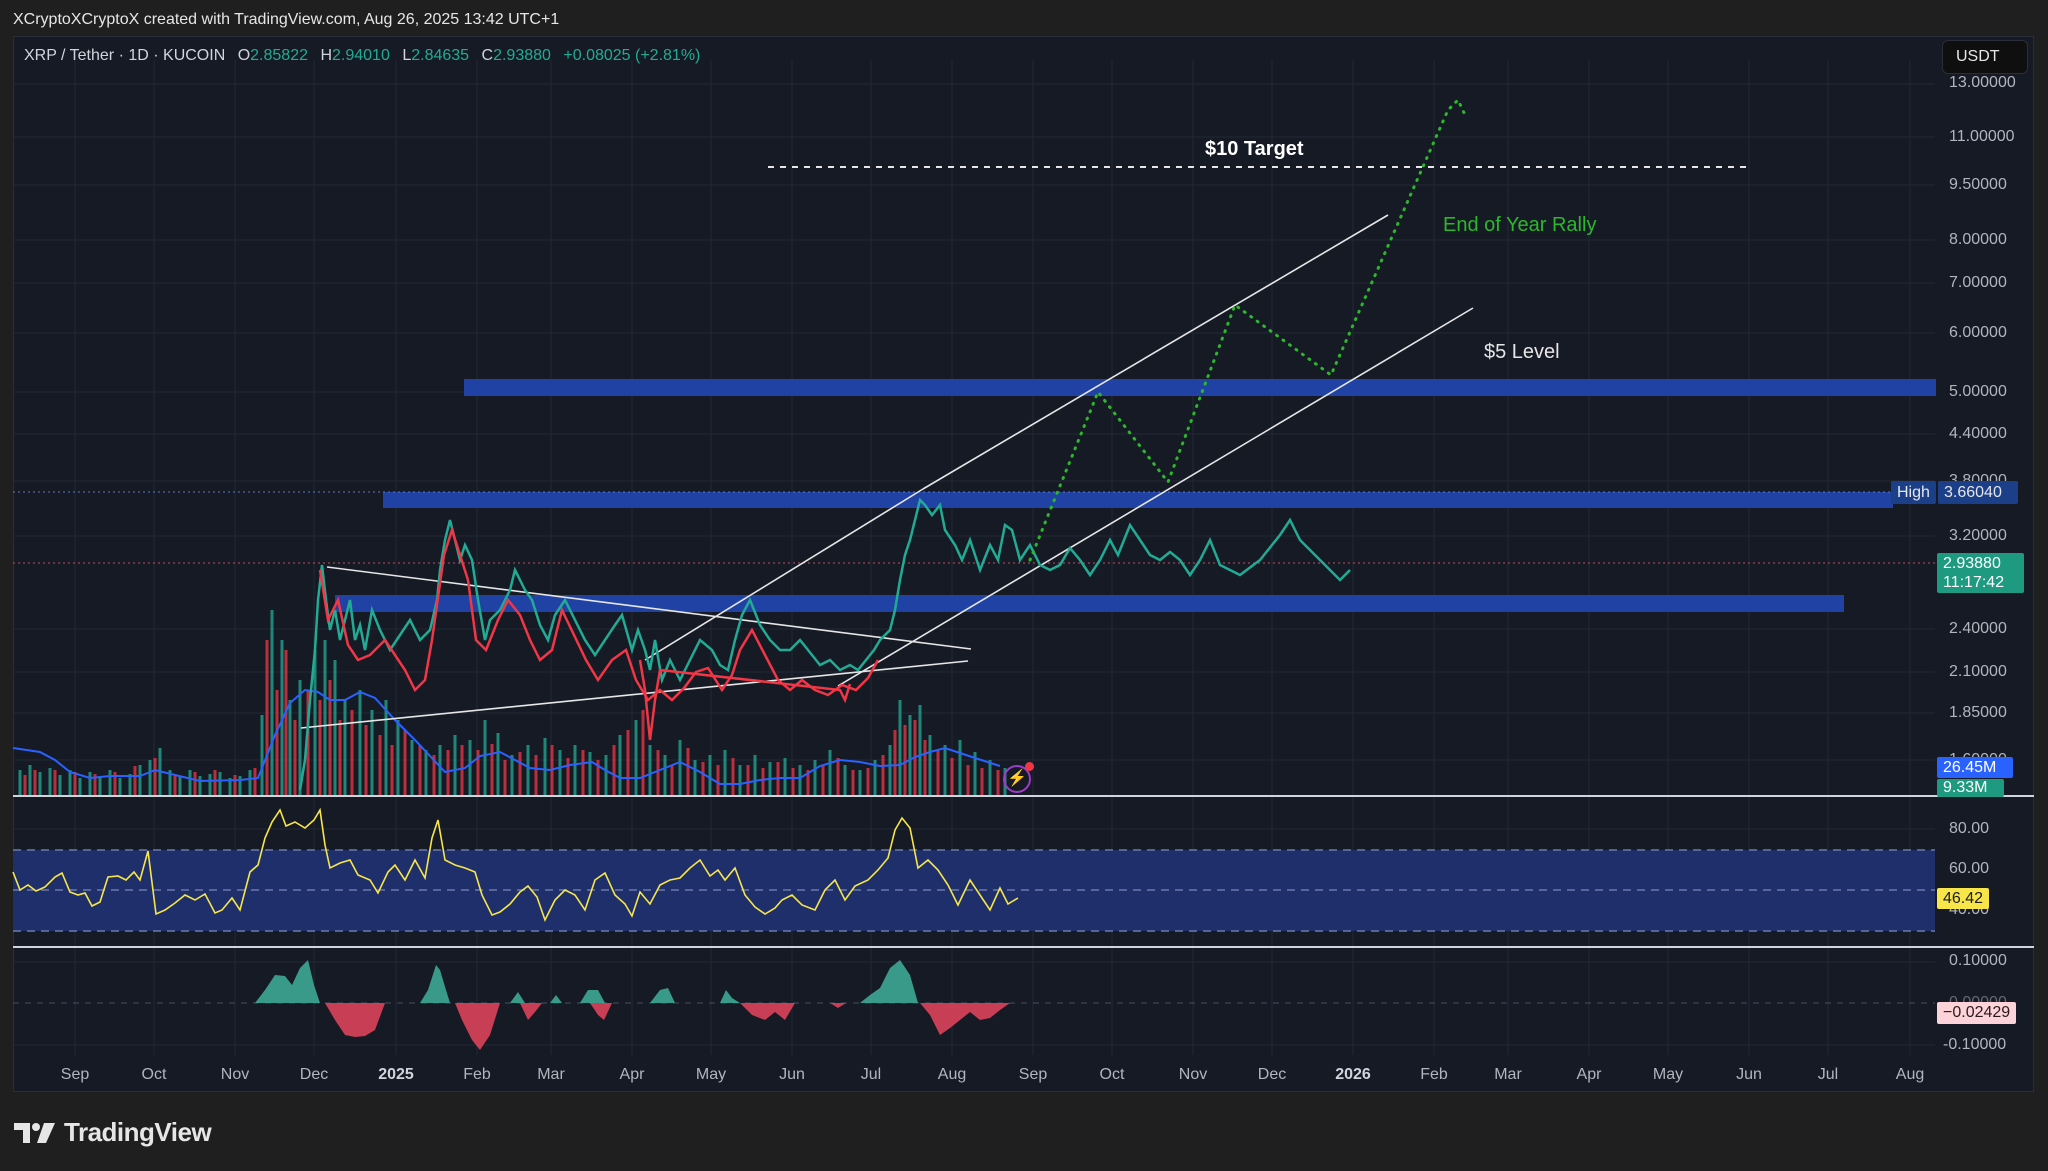 The image size is (2048, 1171). Describe the element at coordinates (586, 981) in the screenshot. I see `osc-positive-area` at that location.